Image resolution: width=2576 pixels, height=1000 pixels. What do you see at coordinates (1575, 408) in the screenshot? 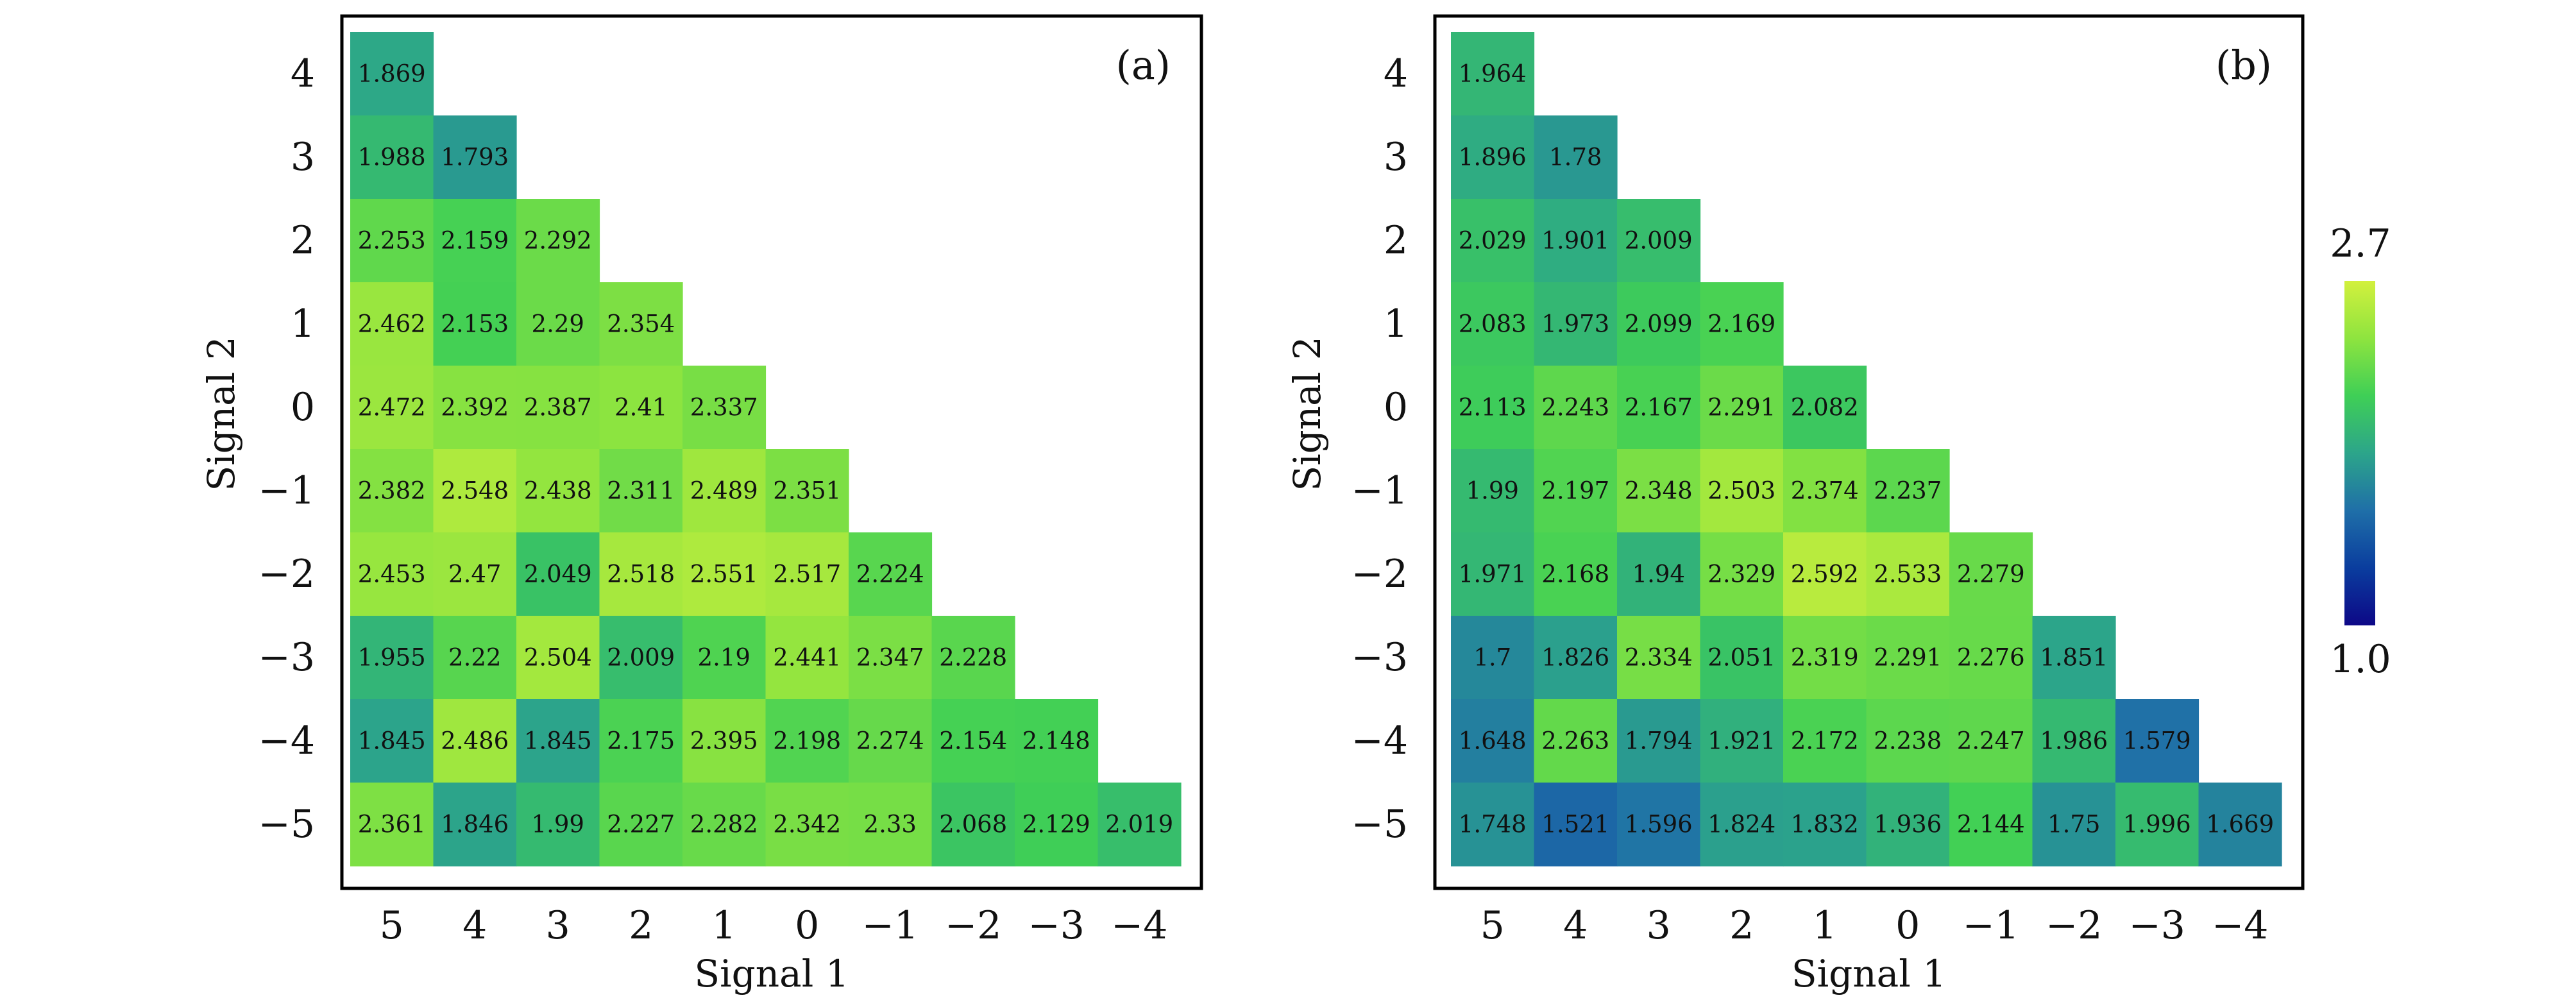
I see `cell-value-label: 2.243` at bounding box center [1575, 408].